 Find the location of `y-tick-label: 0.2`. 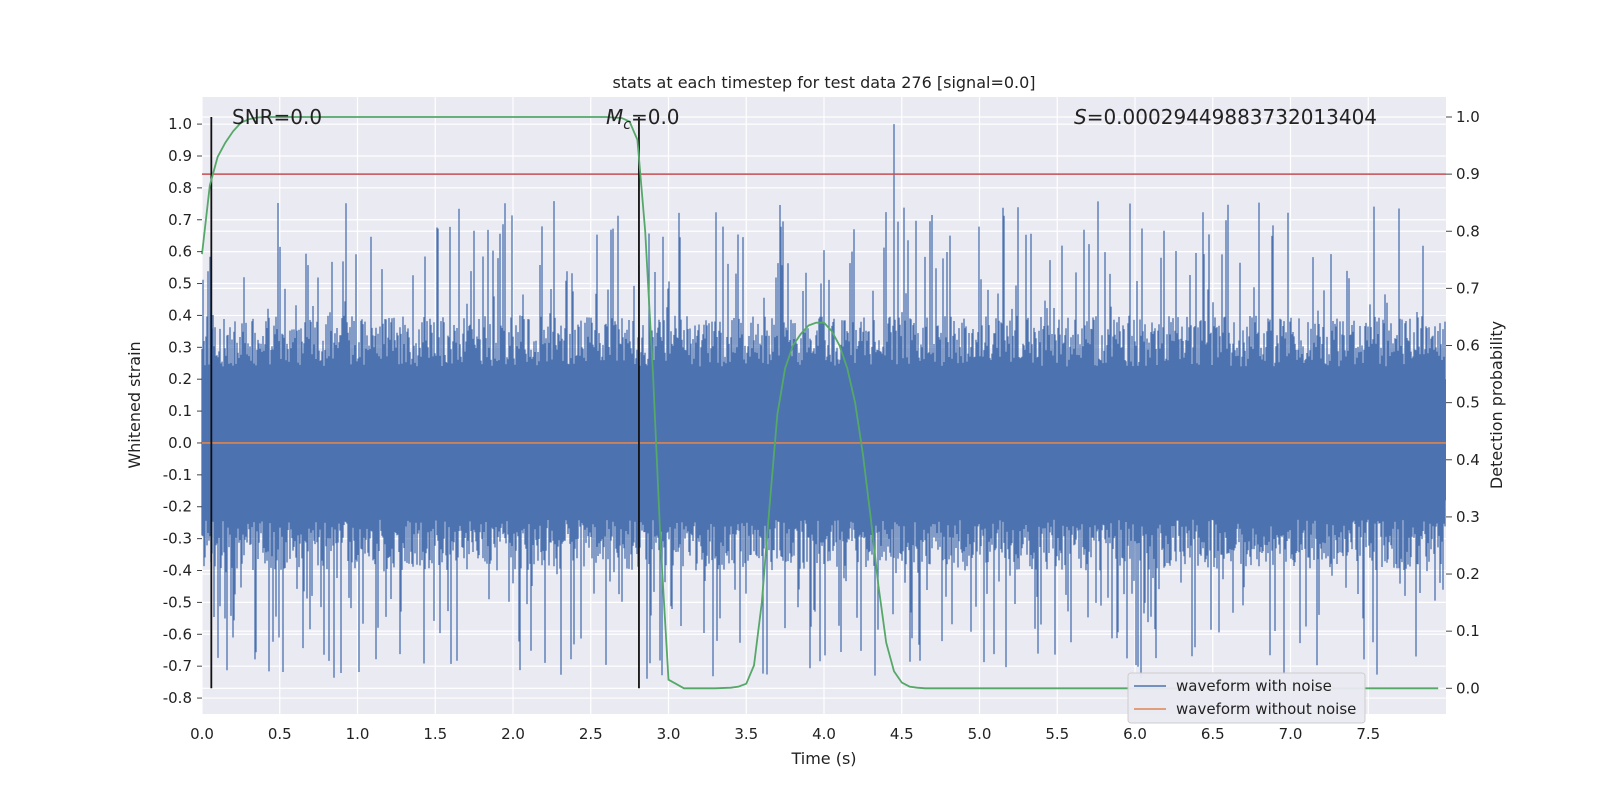

y-tick-label: 0.2 is located at coordinates (180, 379).